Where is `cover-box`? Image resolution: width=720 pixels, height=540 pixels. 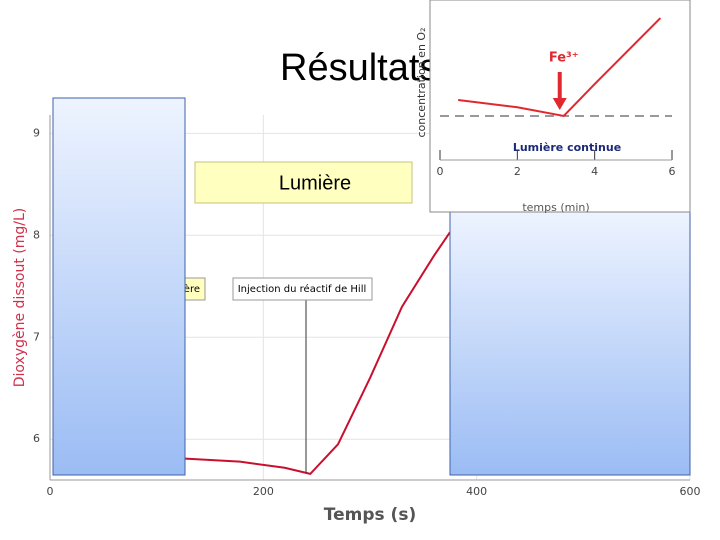 cover-box is located at coordinates (119, 286).